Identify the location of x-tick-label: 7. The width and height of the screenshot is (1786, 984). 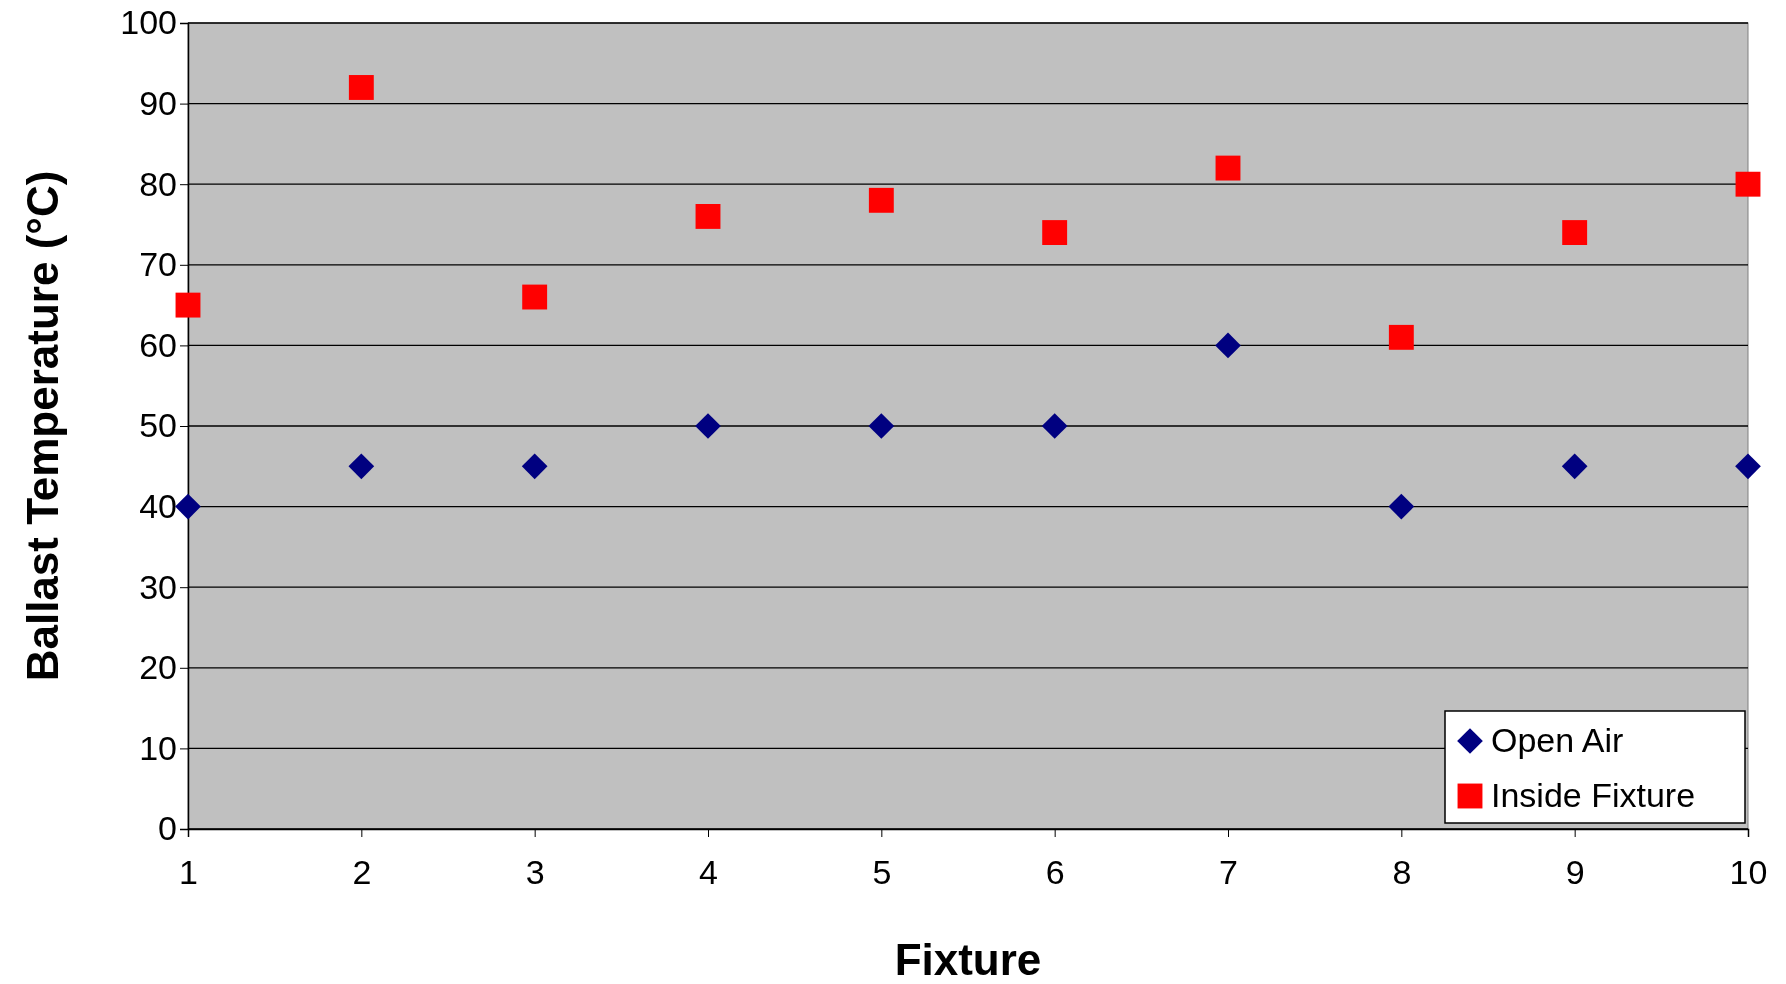
(1228, 872).